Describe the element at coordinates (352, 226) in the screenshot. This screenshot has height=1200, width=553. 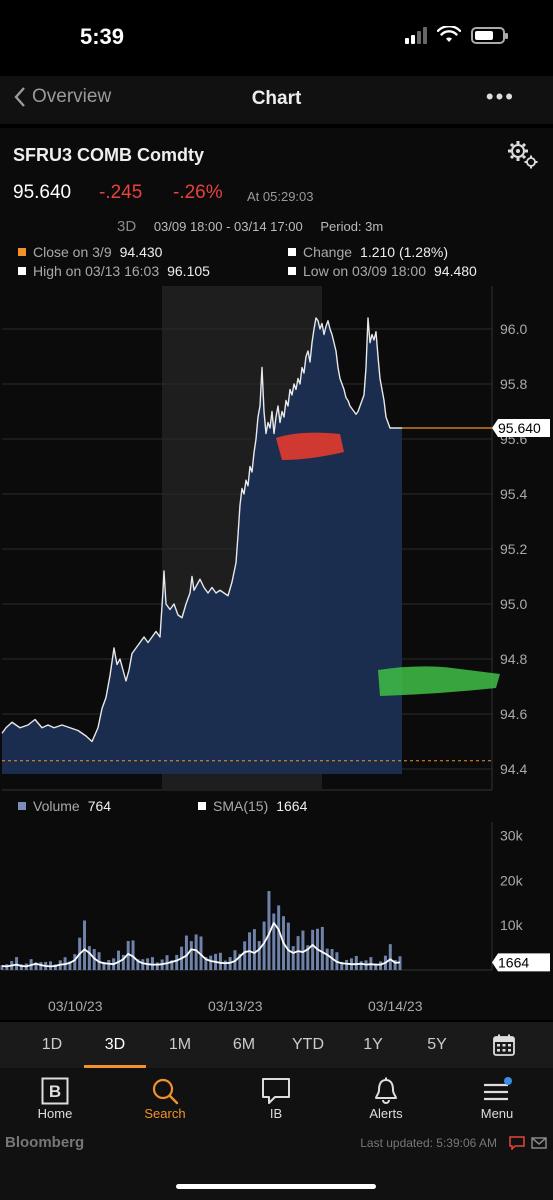
I see `period-value: Period: 3m` at that location.